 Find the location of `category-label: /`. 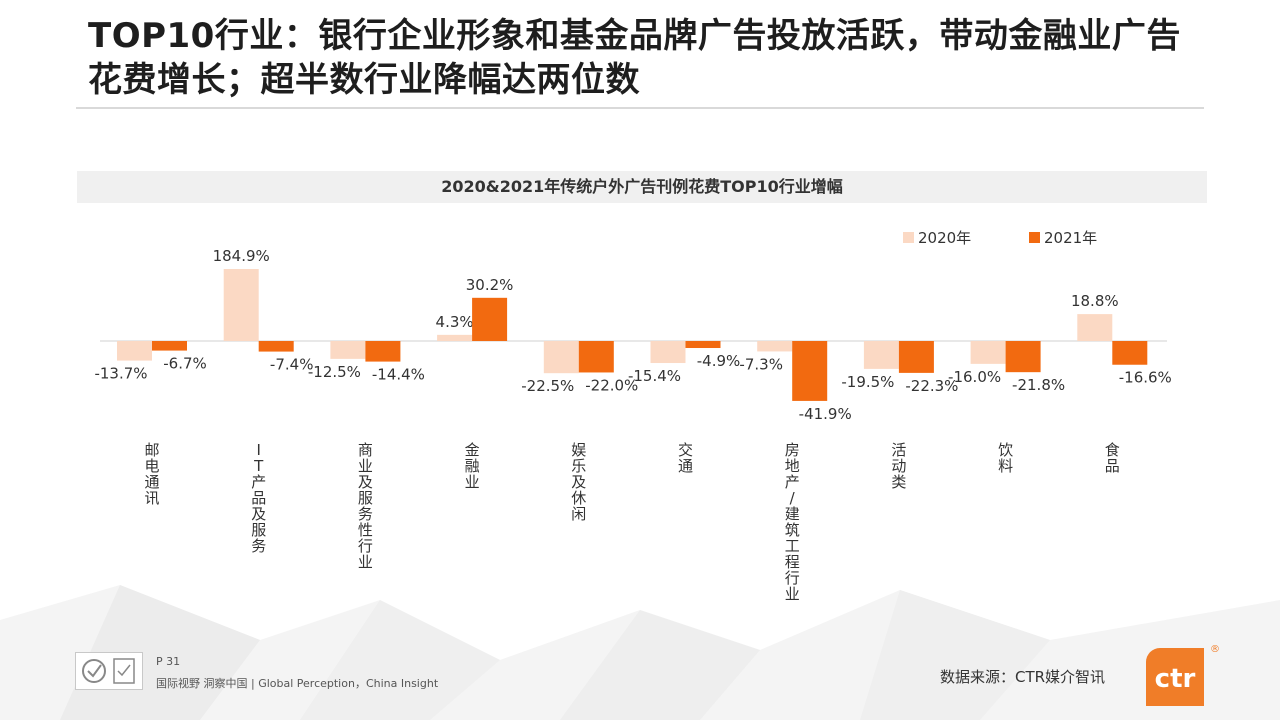

category-label: / is located at coordinates (793, 498).